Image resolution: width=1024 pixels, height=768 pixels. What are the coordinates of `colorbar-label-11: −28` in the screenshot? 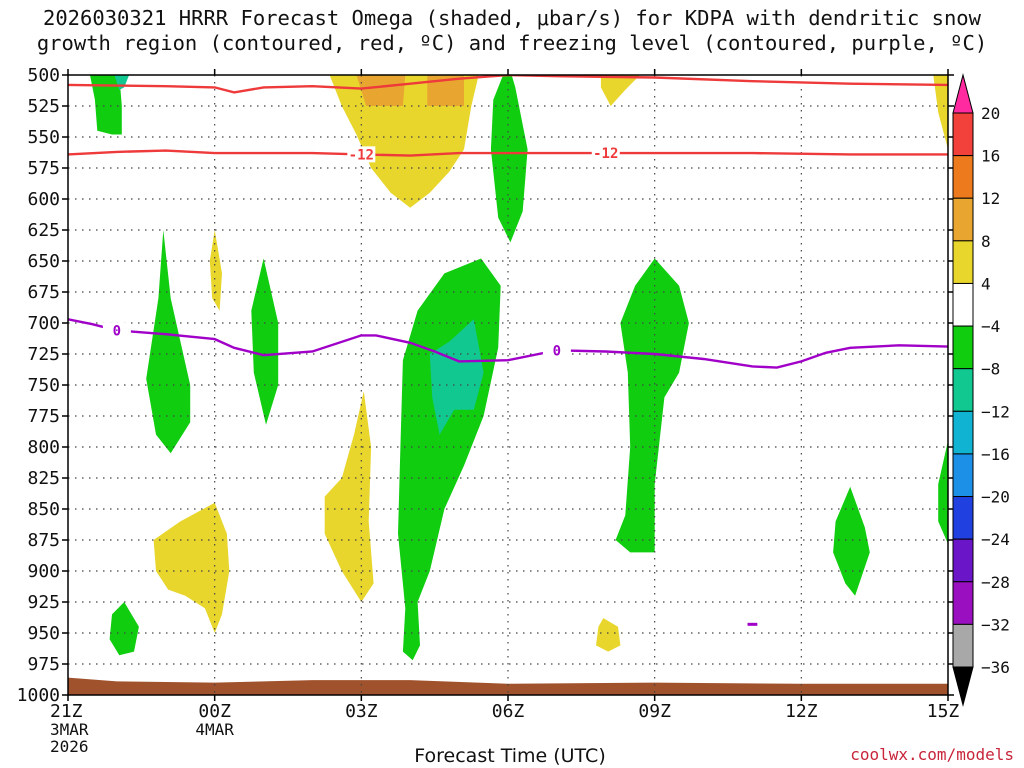 It's located at (995, 582).